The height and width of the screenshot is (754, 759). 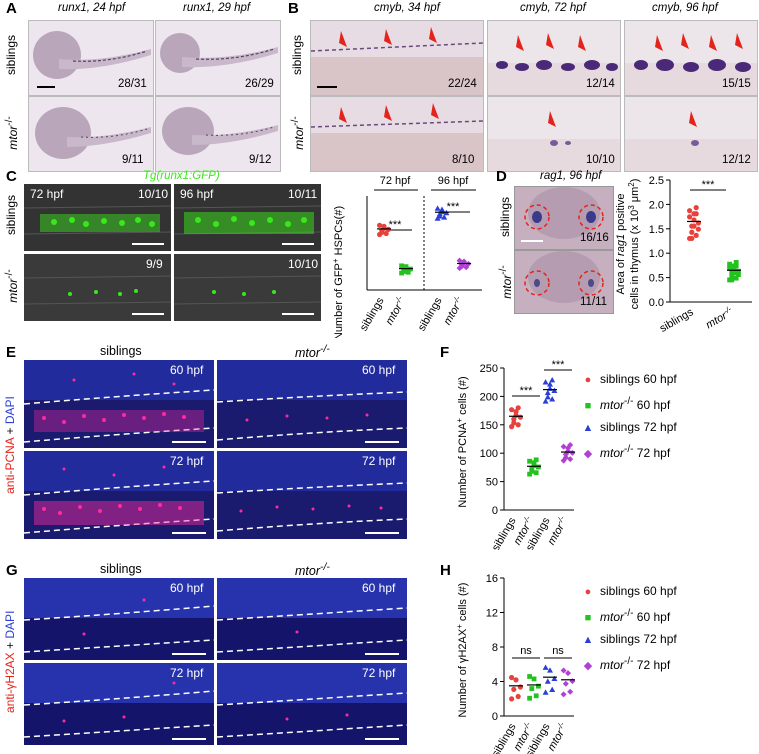 What do you see at coordinates (656, 279) in the screenshot?
I see `y-tick-label: 0.5` at bounding box center [656, 279].